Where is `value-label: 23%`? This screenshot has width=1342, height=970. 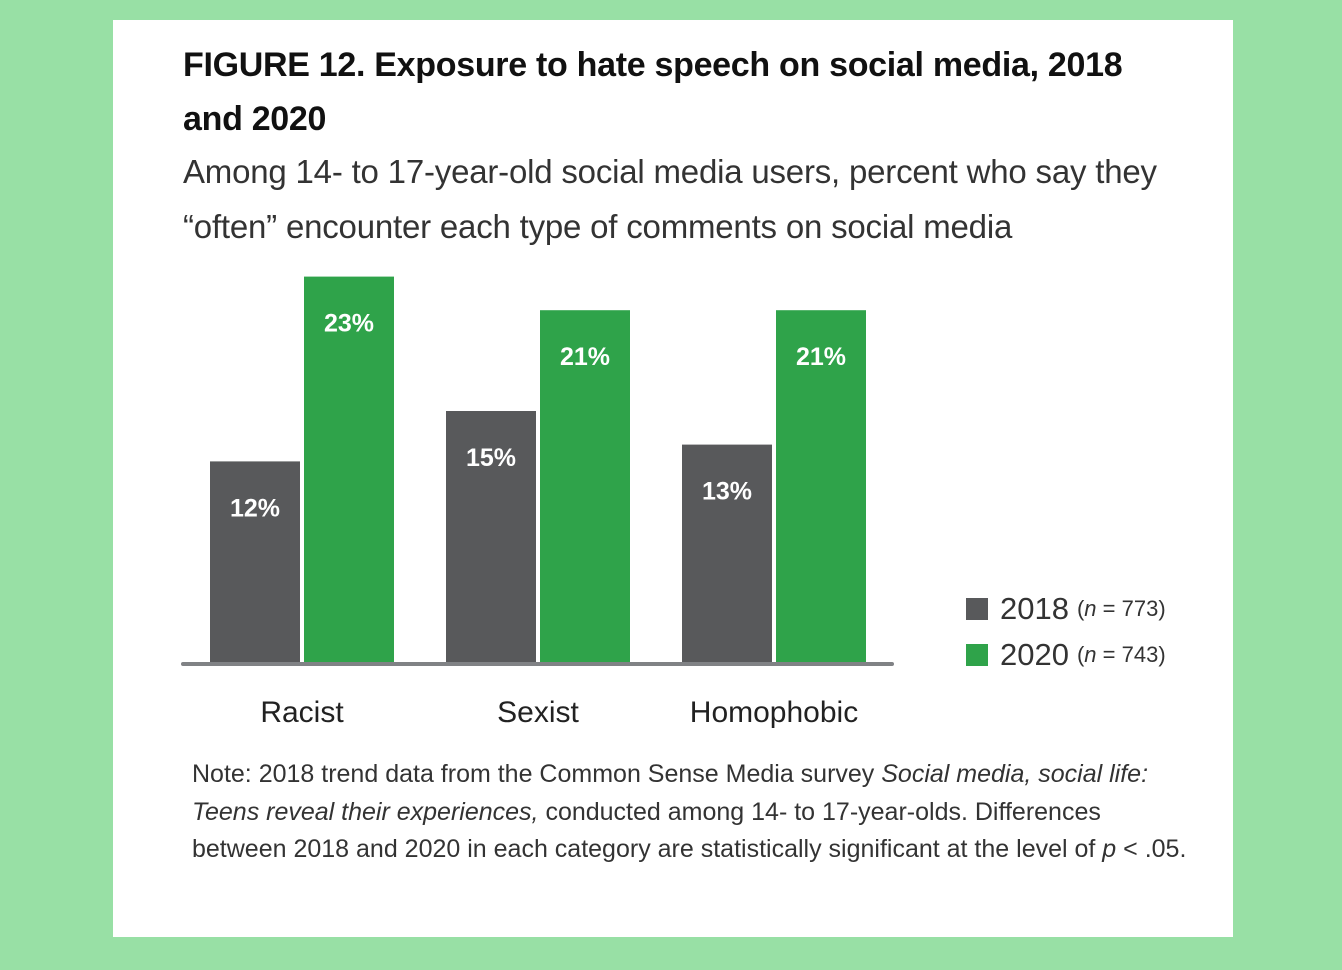 value-label: 23% is located at coordinates (349, 324).